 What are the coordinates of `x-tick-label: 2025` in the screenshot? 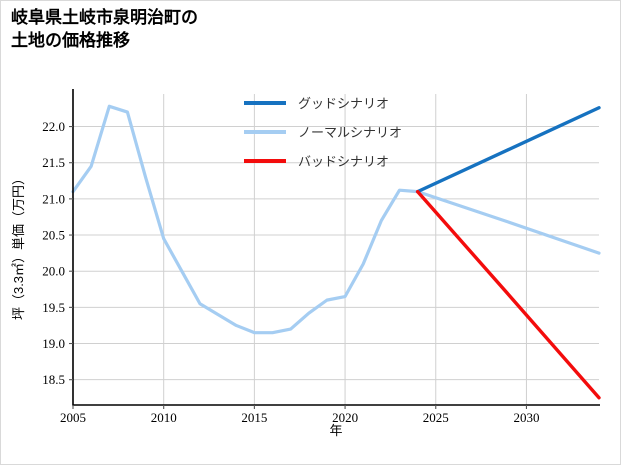 It's located at (436, 417).